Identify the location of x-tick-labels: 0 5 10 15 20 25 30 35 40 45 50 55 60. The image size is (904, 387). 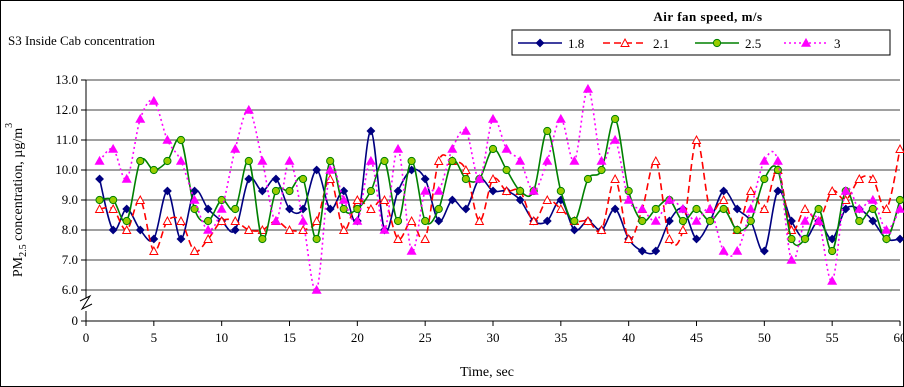
(493, 337).